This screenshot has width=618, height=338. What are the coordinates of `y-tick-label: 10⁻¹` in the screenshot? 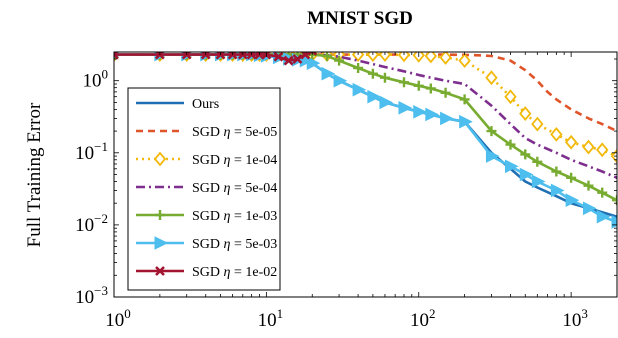 It's located at (91, 151).